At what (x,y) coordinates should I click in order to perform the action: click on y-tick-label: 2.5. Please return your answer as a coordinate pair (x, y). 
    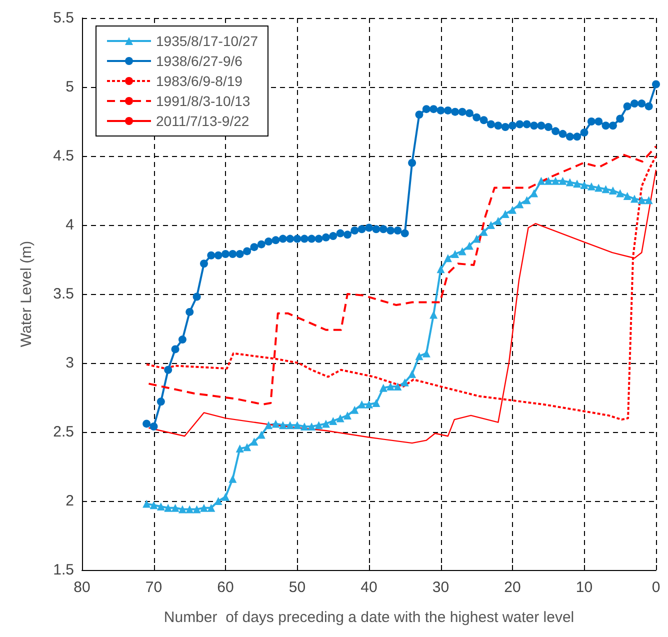
    Looking at the image, I should click on (63, 432).